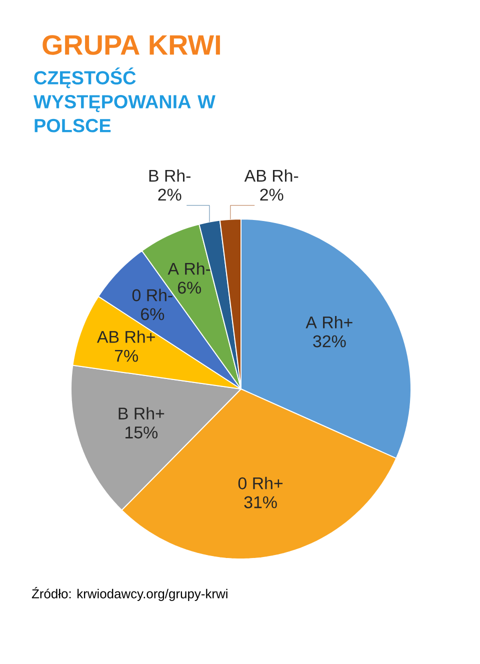 The image size is (480, 664). I want to click on slice-label: B Rh+, so click(141, 413).